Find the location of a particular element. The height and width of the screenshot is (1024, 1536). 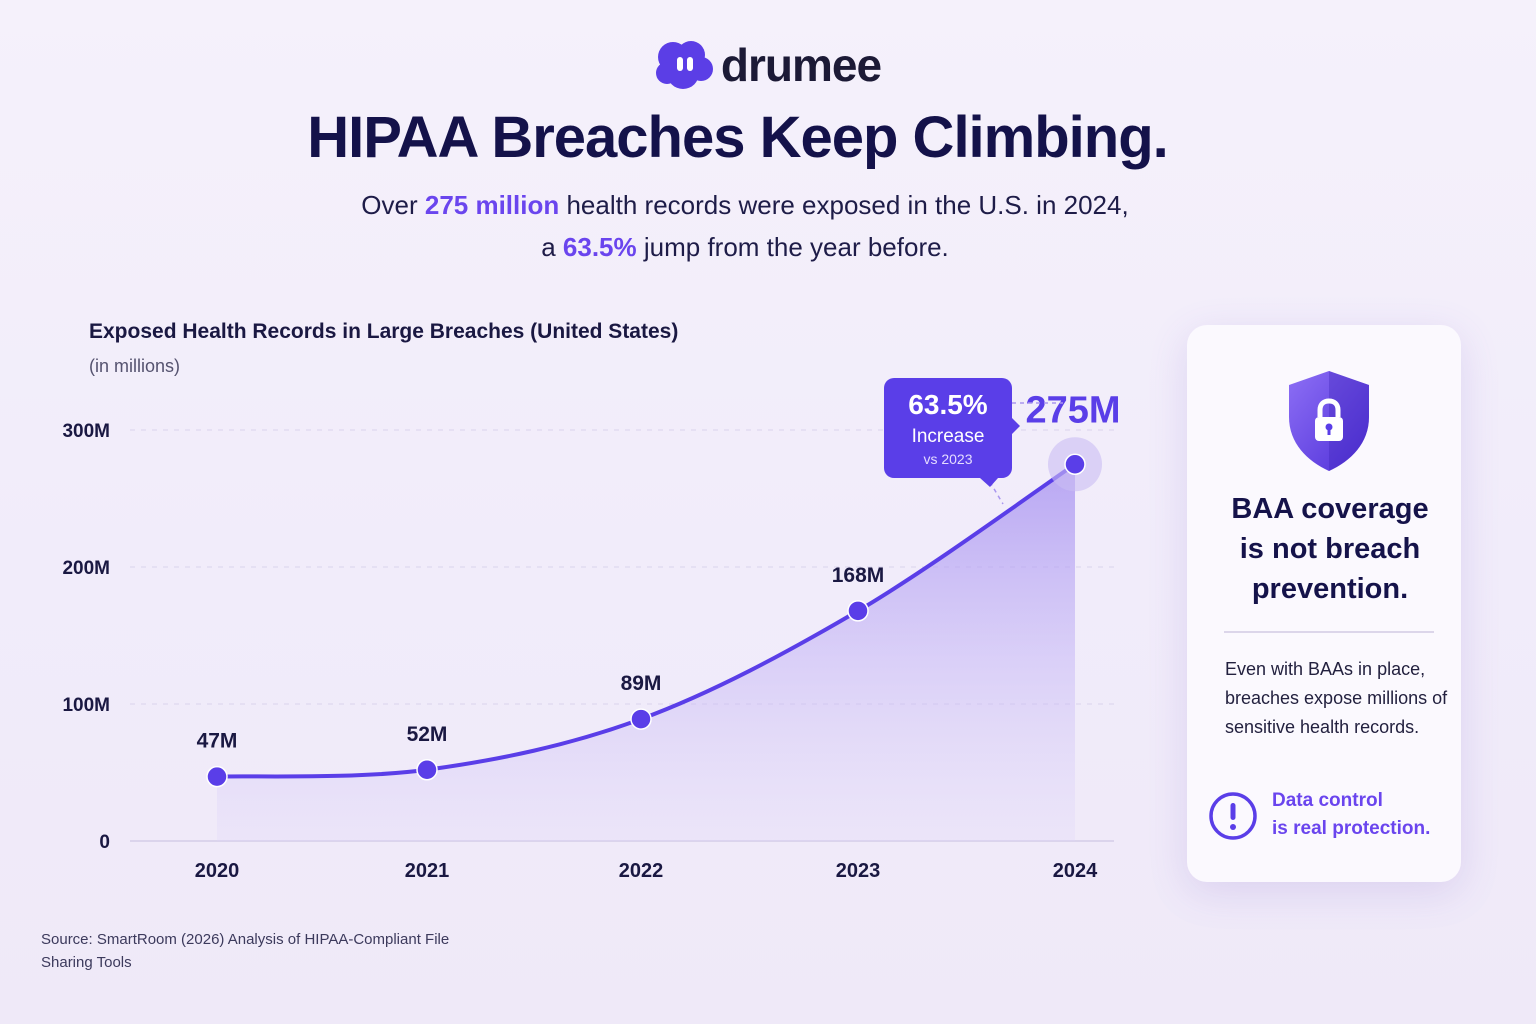

page-title: HIPAA Breaches Keep Climbing. is located at coordinates (738, 137).